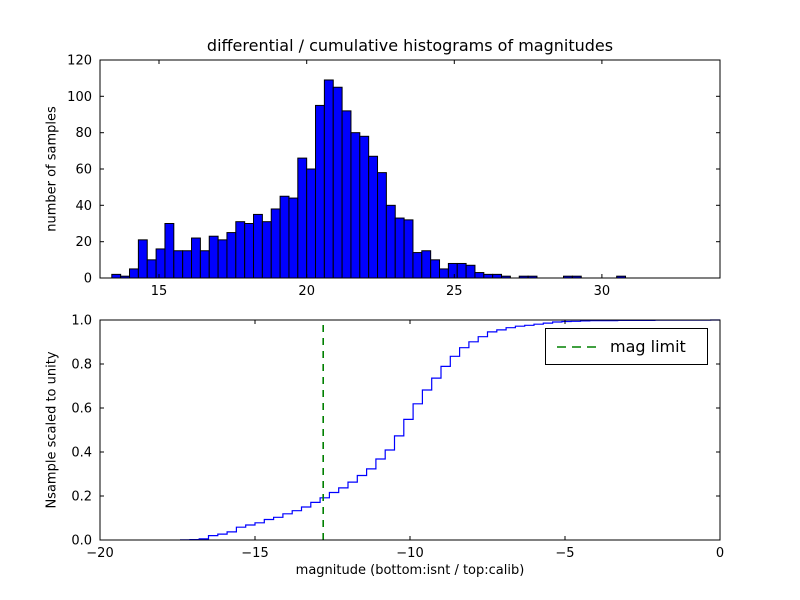  Describe the element at coordinates (648, 346) in the screenshot. I see `legend-label: mag limit` at that location.